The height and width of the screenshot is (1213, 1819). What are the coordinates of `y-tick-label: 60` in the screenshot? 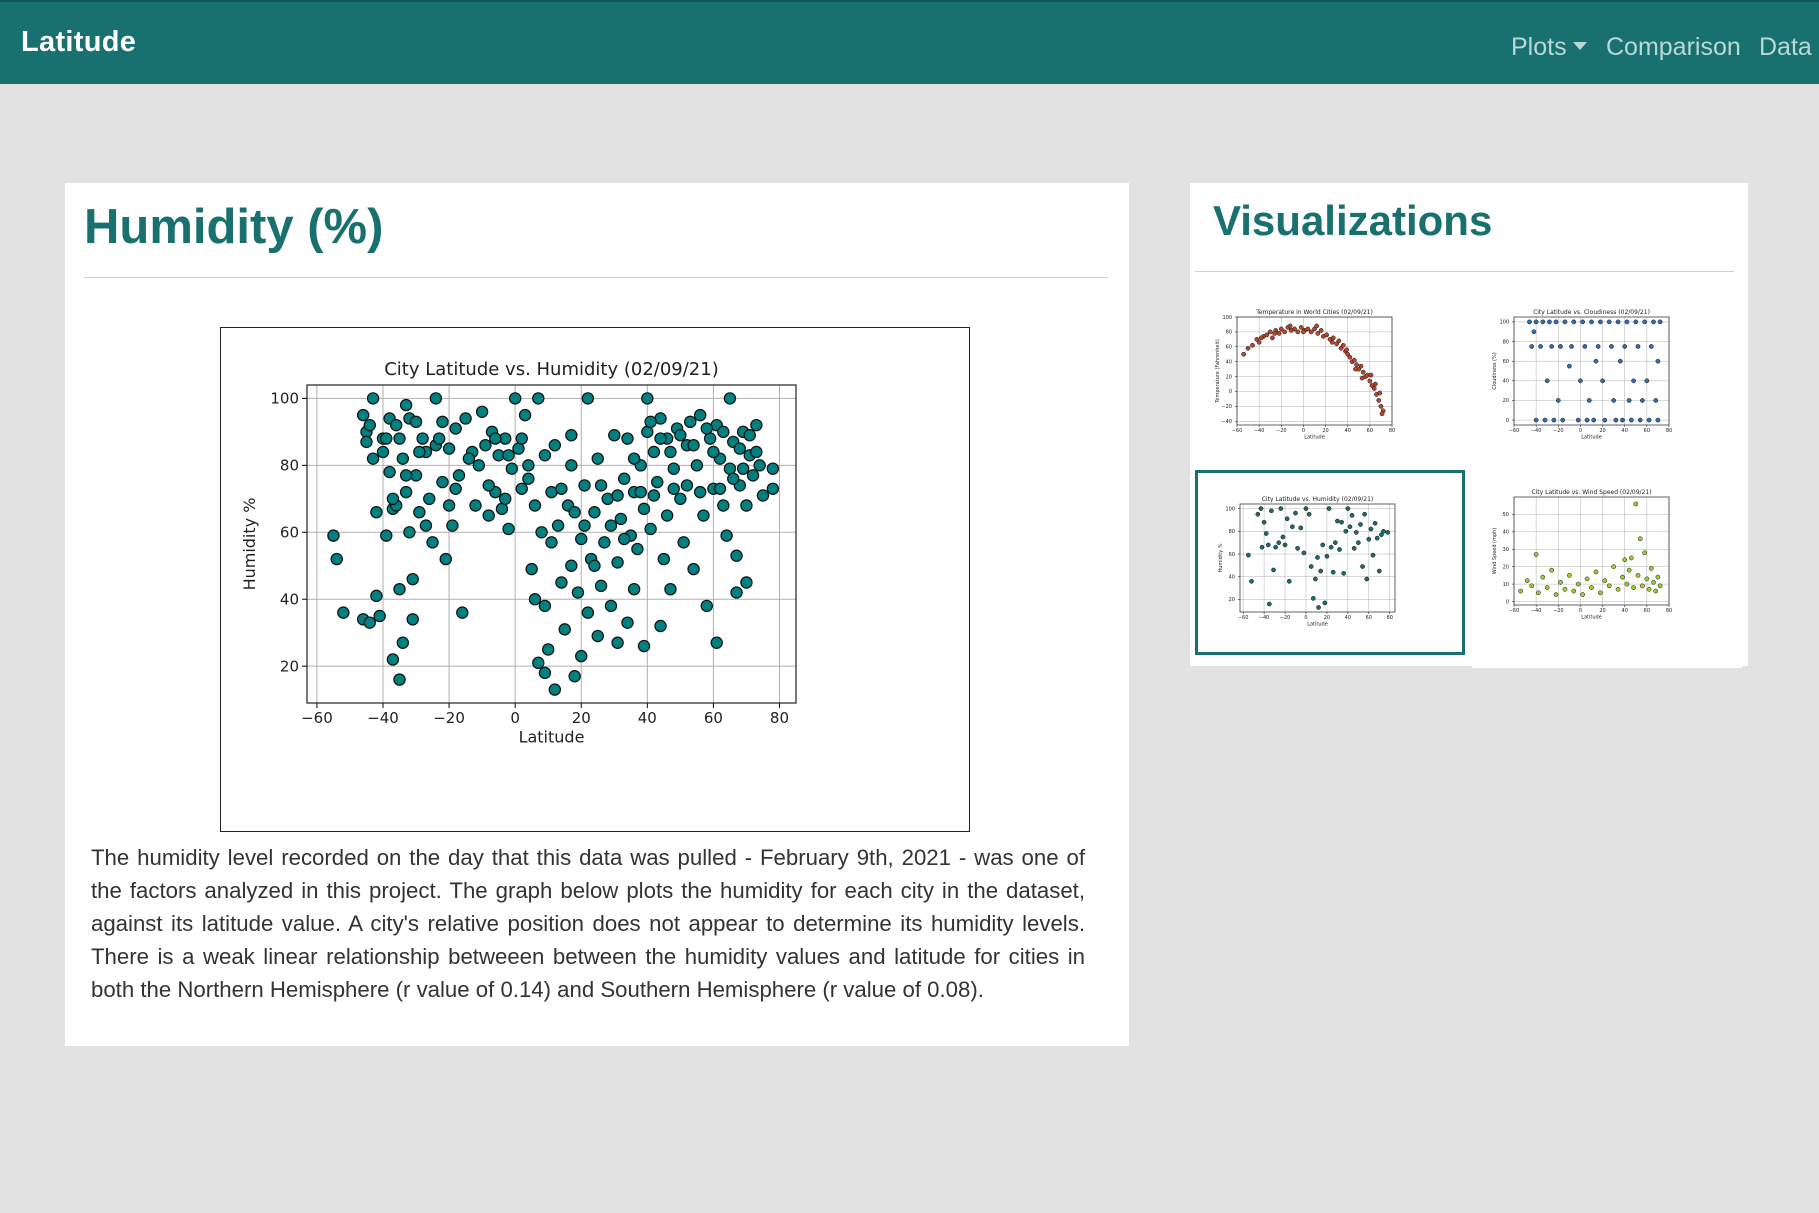 It's located at (1229, 348).